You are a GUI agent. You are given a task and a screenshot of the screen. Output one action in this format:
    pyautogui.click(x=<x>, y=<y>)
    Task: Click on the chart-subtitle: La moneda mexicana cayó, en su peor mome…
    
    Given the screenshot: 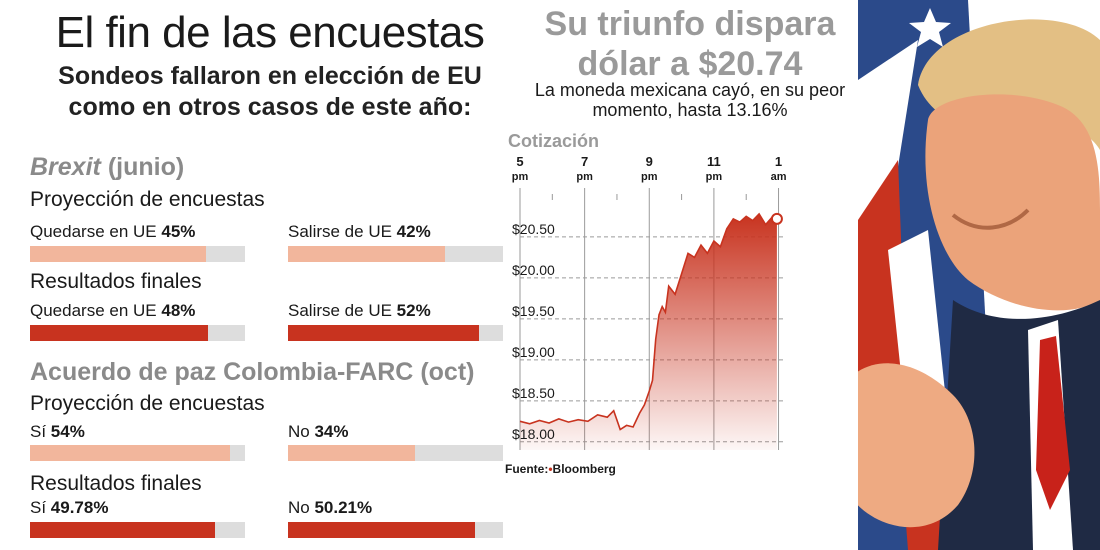 What is the action you would take?
    pyautogui.click(x=690, y=100)
    